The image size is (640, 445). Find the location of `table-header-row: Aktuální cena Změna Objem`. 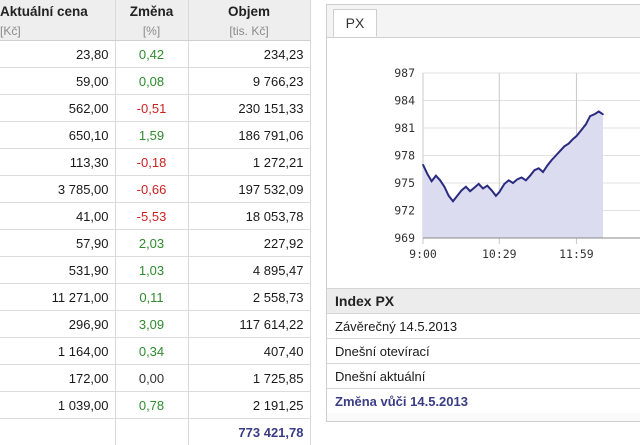

table-header-row: Aktuální cena Změna Objem is located at coordinates (155, 11).